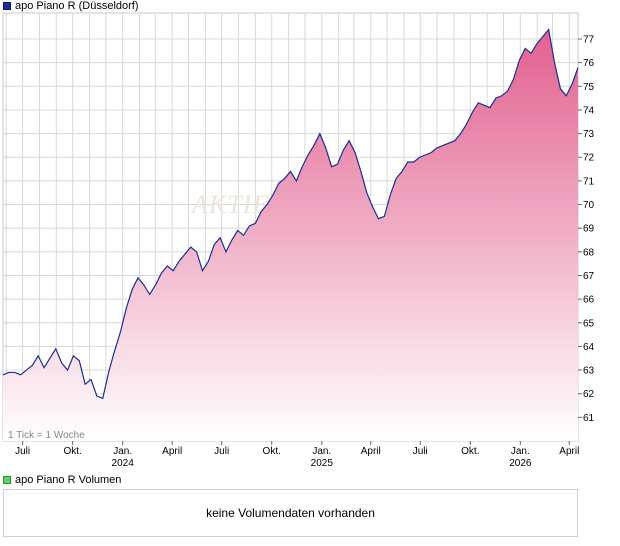 This screenshot has width=620, height=546. Describe the element at coordinates (123, 463) in the screenshot. I see `x-year-label: 2024` at that location.